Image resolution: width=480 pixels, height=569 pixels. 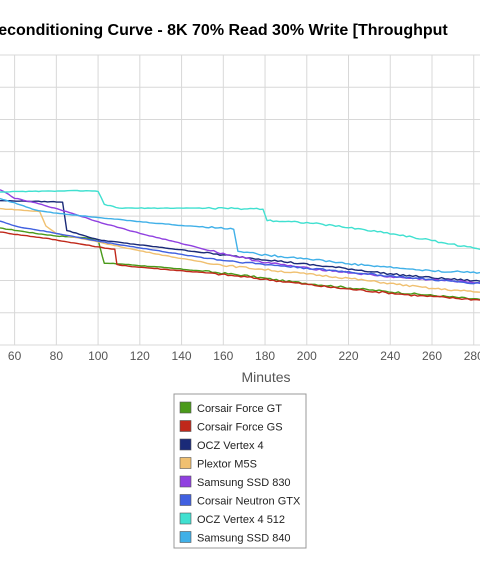 I want to click on legend-label: Corsair Force GS, so click(x=240, y=428).